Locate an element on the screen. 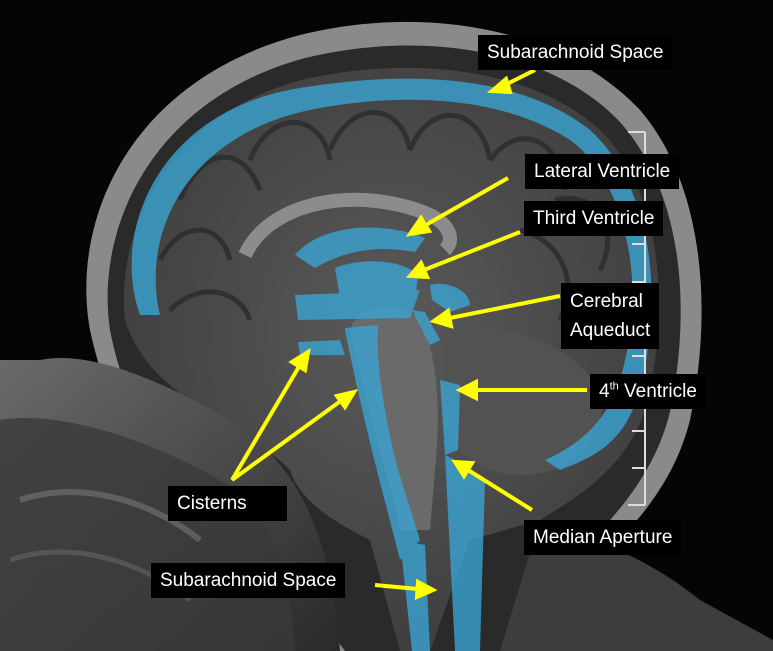 The height and width of the screenshot is (651, 773). label-cerebral-line1: Cerebral is located at coordinates (606, 301).